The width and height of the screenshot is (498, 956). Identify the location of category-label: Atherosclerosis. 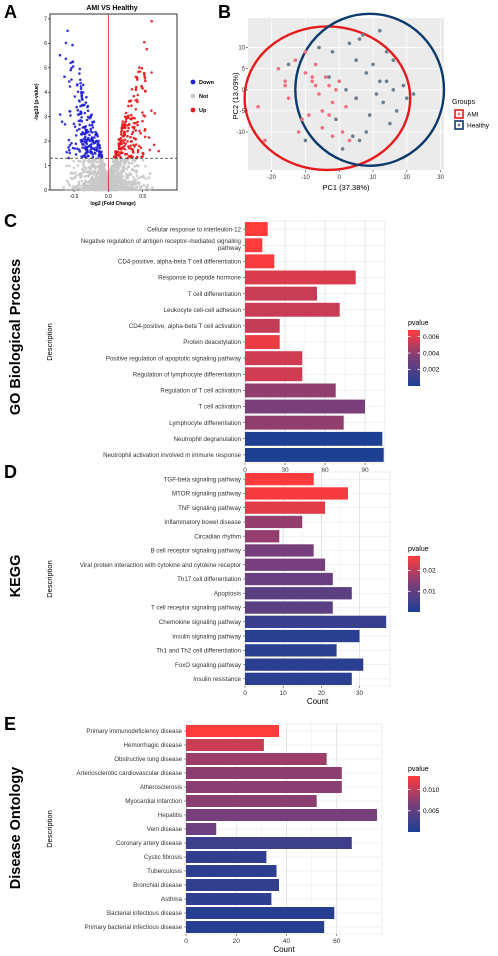
(161, 787).